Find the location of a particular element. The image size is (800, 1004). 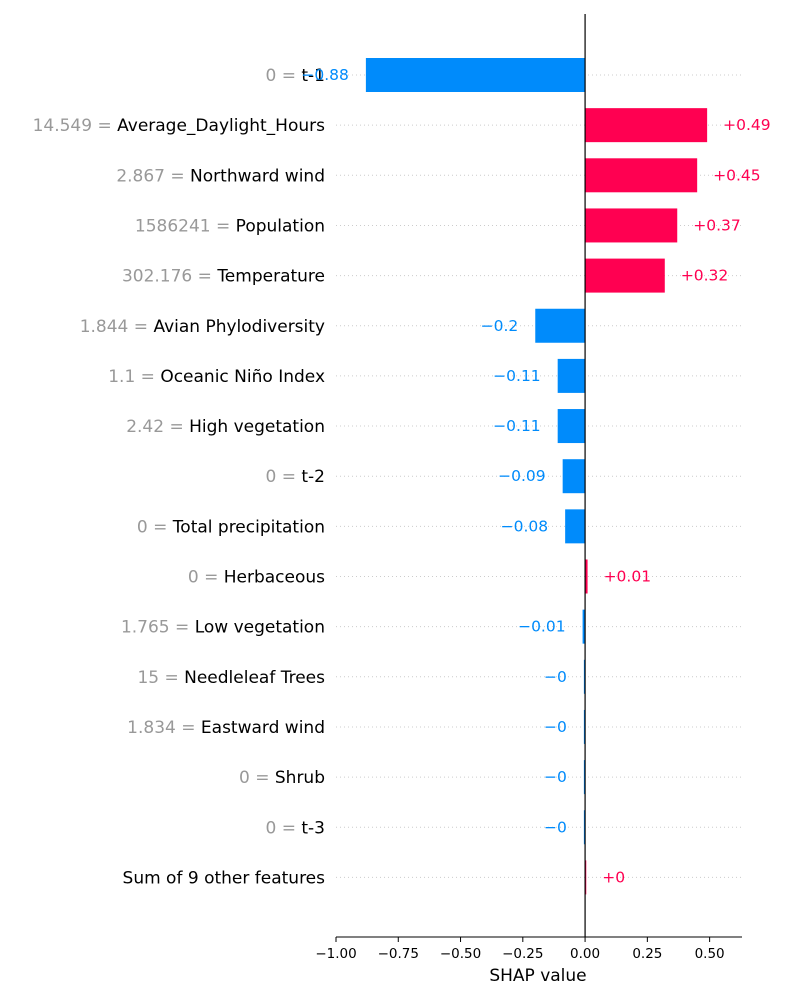

feature-value: 15 = is located at coordinates (160, 678).